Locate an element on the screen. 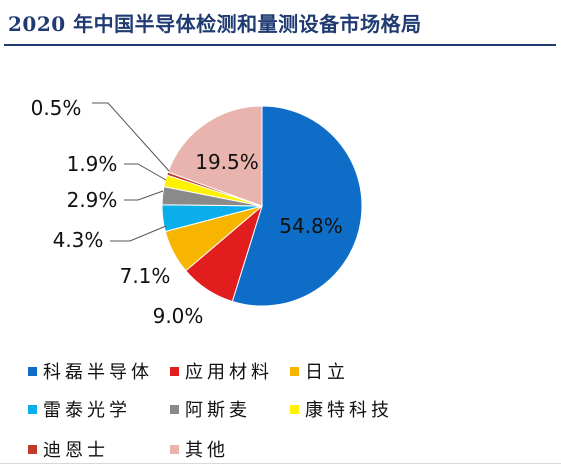 This screenshot has width=561, height=470. legend-item: 科磊半导体 is located at coordinates (90, 371).